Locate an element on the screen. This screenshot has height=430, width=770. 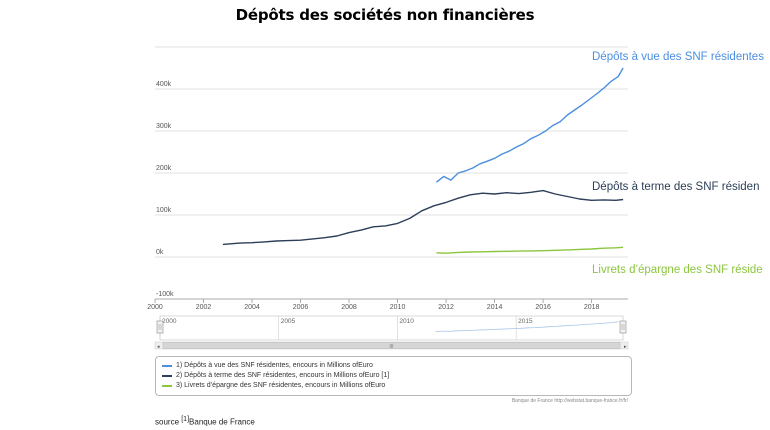
scroll-right-arrow: ▸ is located at coordinates (625, 347).